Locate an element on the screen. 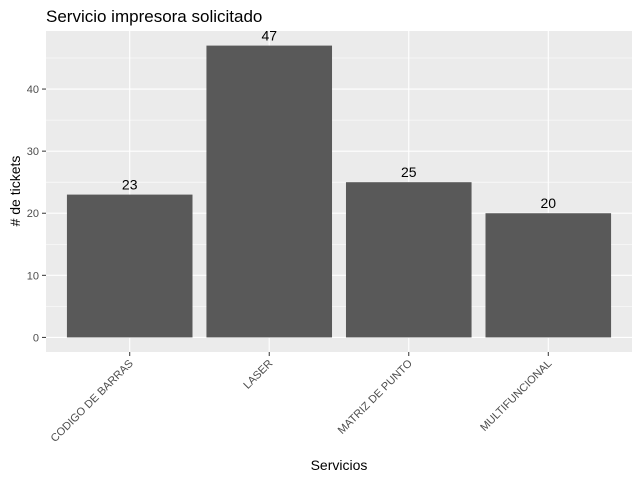  y-axis: 0 10 20 30 40 is located at coordinates (36, 214).